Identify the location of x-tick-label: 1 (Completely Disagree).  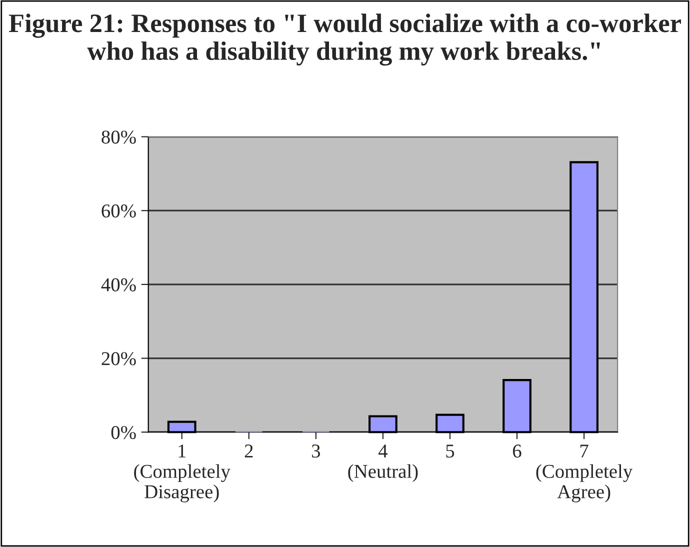
(182, 473).